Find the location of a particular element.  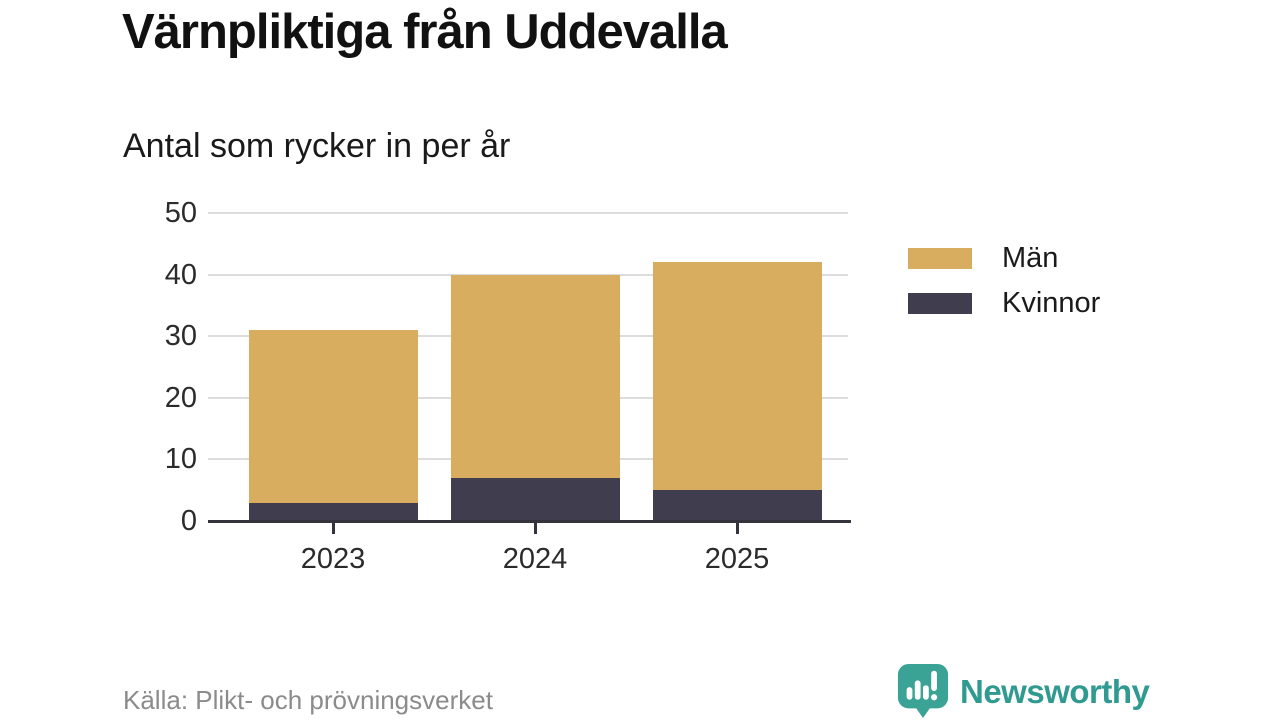

y-tick-label-0: 0 is located at coordinates (188, 521).